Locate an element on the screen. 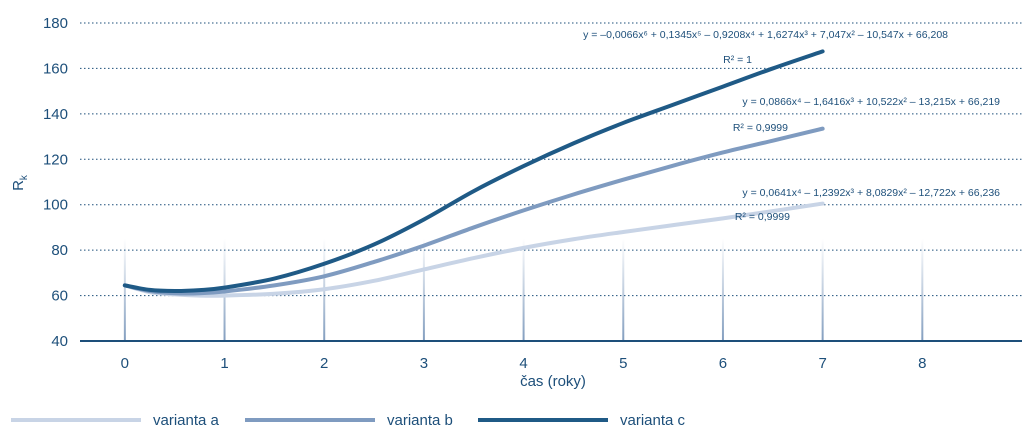  r-squared-label: R² = 1 is located at coordinates (737, 60).